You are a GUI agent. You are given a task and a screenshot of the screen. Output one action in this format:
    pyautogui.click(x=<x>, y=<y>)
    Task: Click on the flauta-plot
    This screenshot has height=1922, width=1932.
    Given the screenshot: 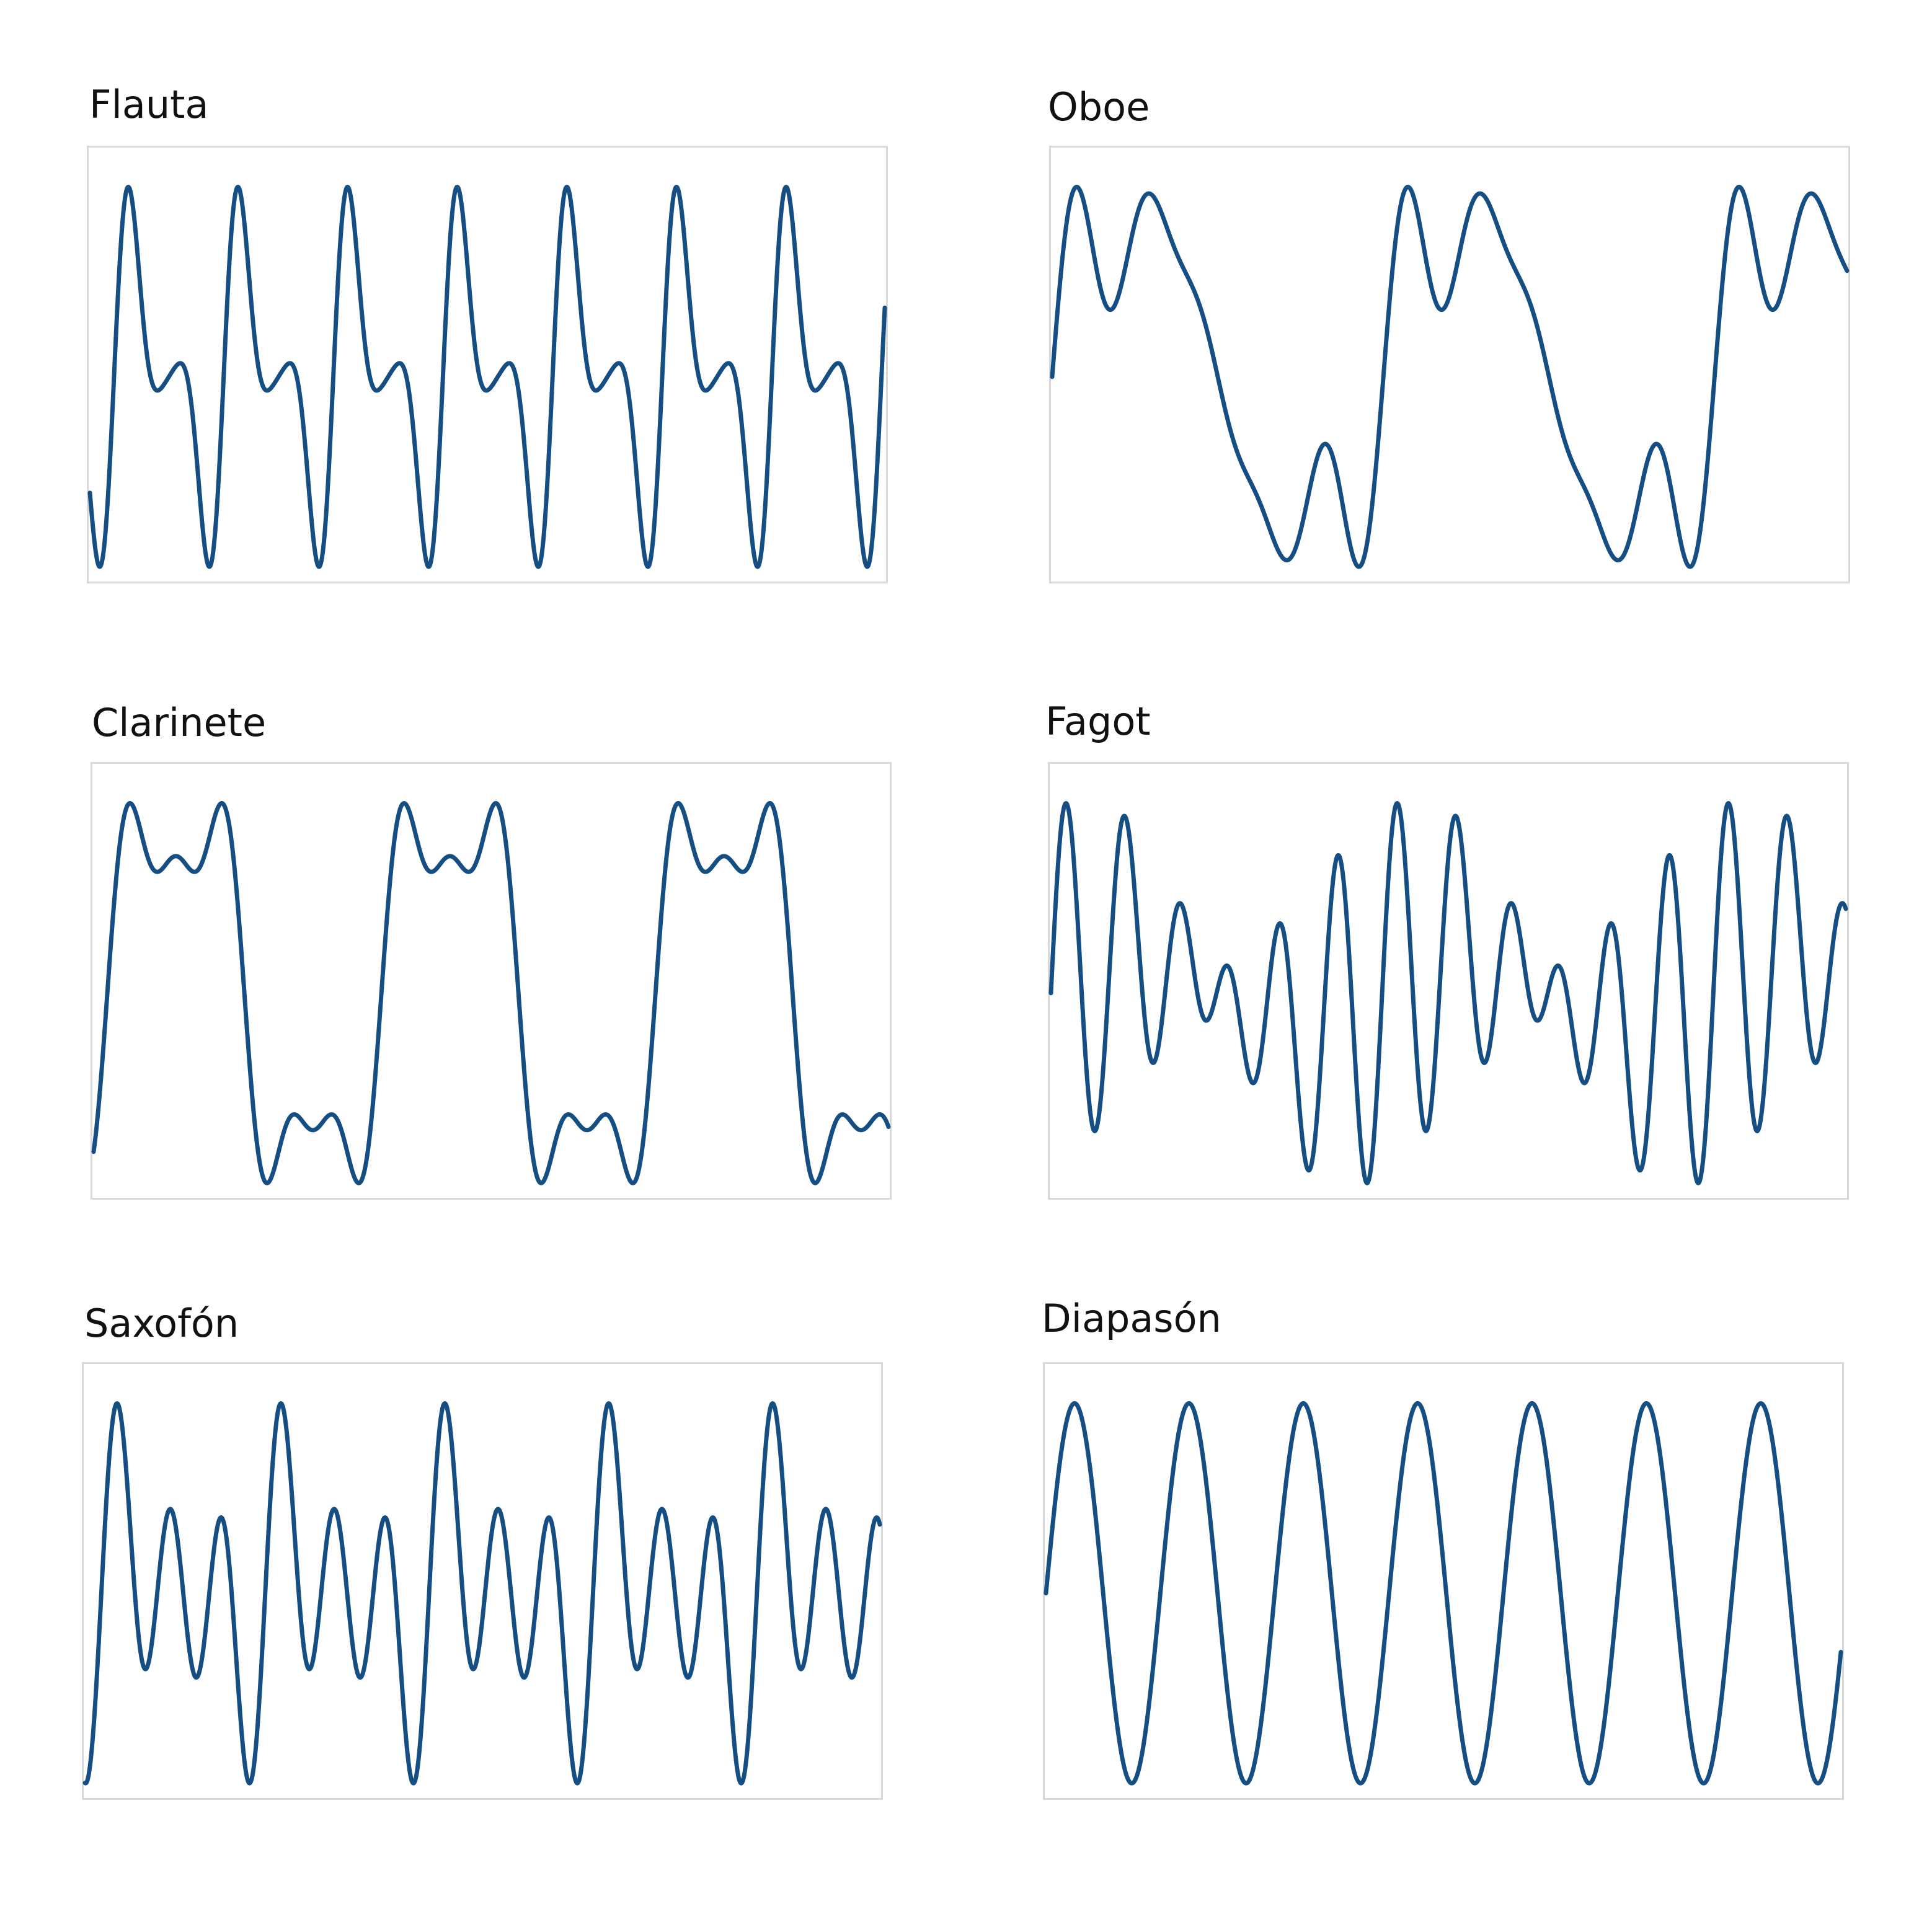 What is the action you would take?
    pyautogui.click(x=488, y=364)
    